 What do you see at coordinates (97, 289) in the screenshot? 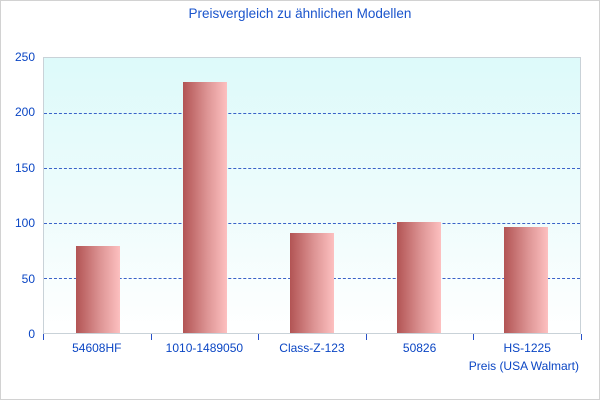
I see `bar-54608HF` at bounding box center [97, 289].